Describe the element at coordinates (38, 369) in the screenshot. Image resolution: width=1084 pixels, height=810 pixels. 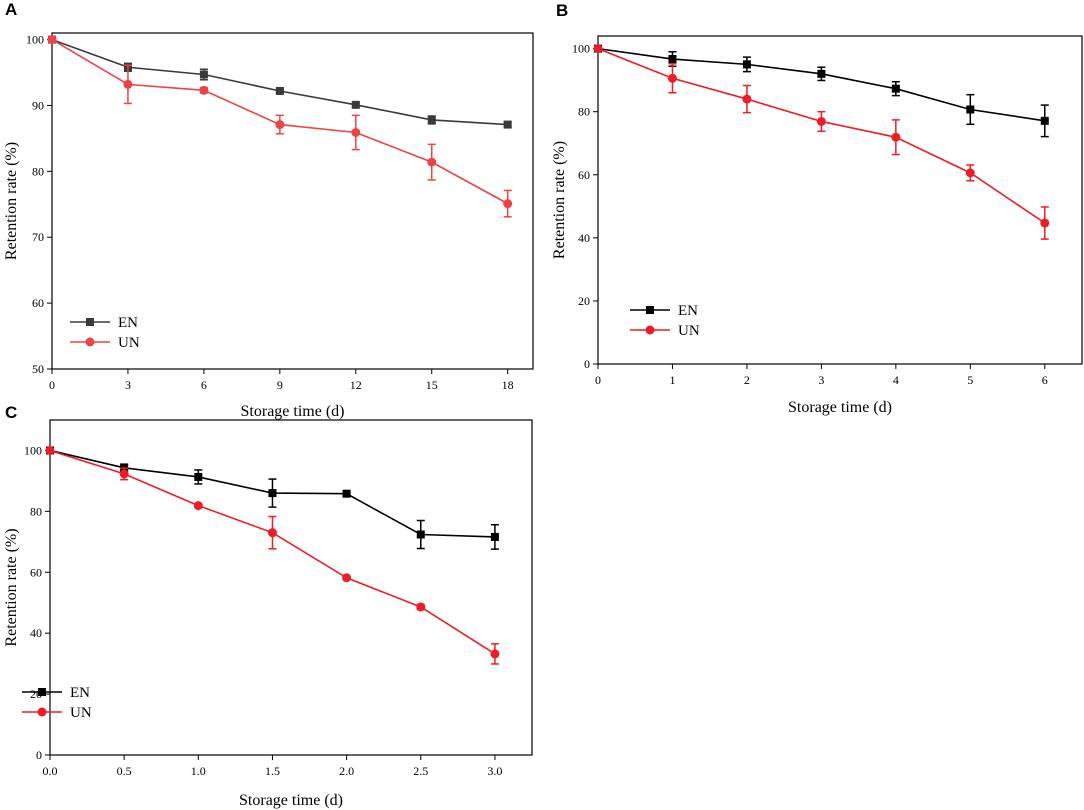
I see `y-tick-label: 50` at that location.